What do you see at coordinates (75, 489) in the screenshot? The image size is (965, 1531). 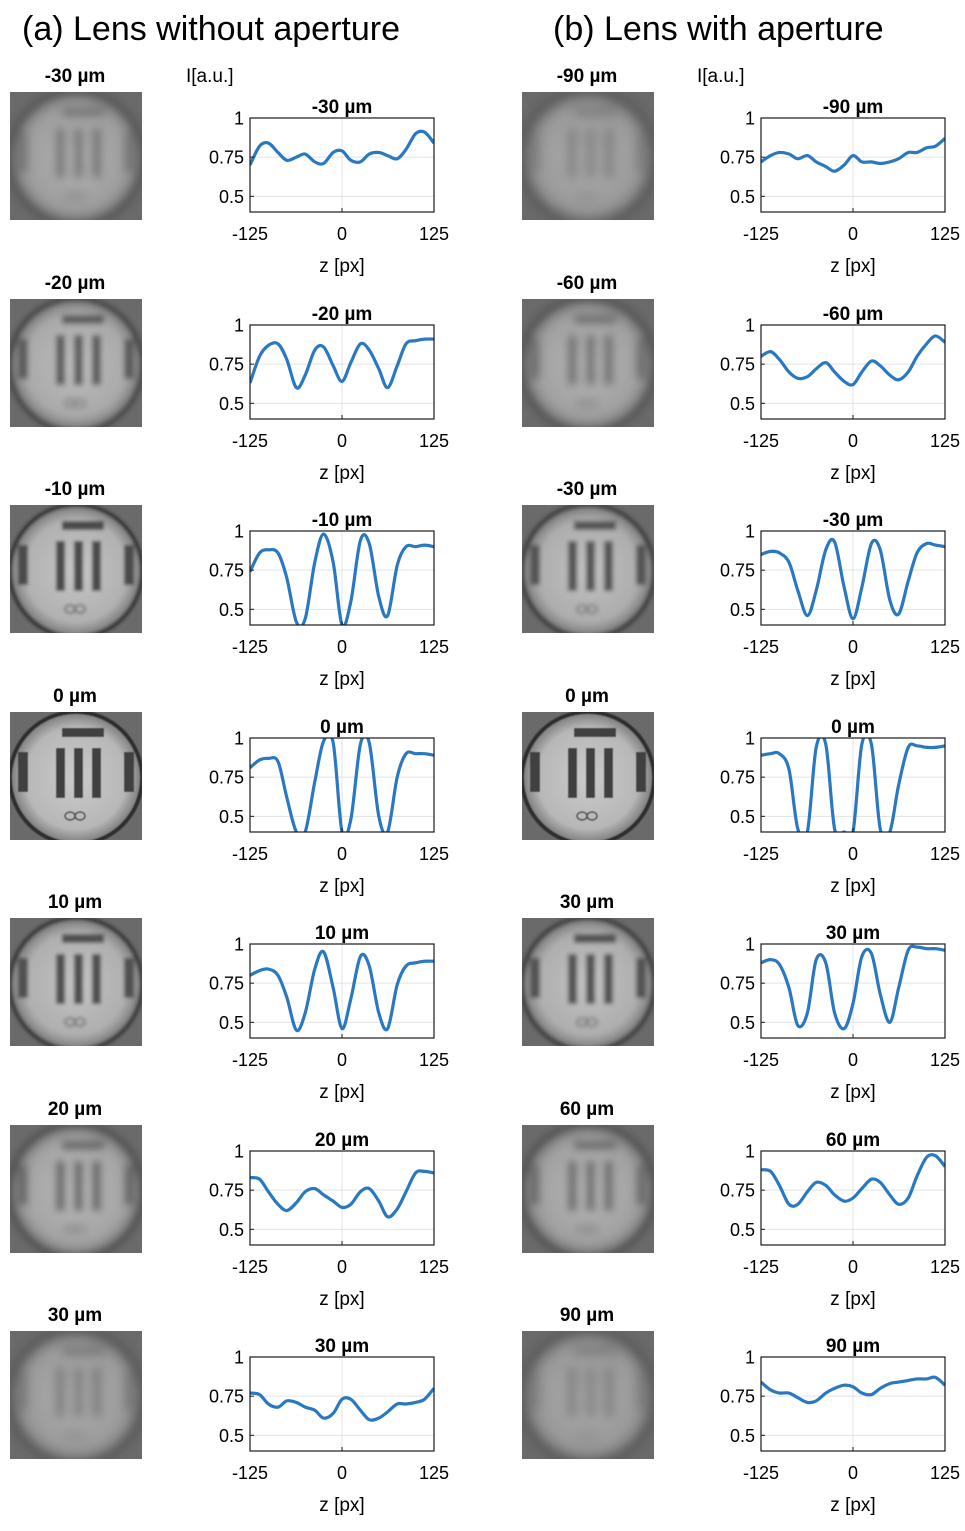 I see `row-label: -10 µm` at bounding box center [75, 489].